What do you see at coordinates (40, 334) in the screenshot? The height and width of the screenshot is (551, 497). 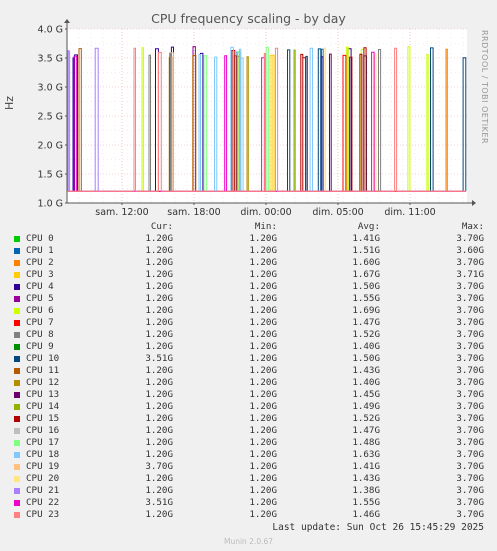 I see `legend-name: CPU 8` at bounding box center [40, 334].